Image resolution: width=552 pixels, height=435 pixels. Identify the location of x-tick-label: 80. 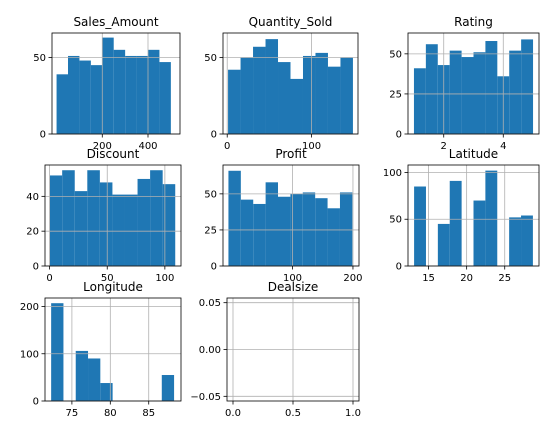
(110, 413).